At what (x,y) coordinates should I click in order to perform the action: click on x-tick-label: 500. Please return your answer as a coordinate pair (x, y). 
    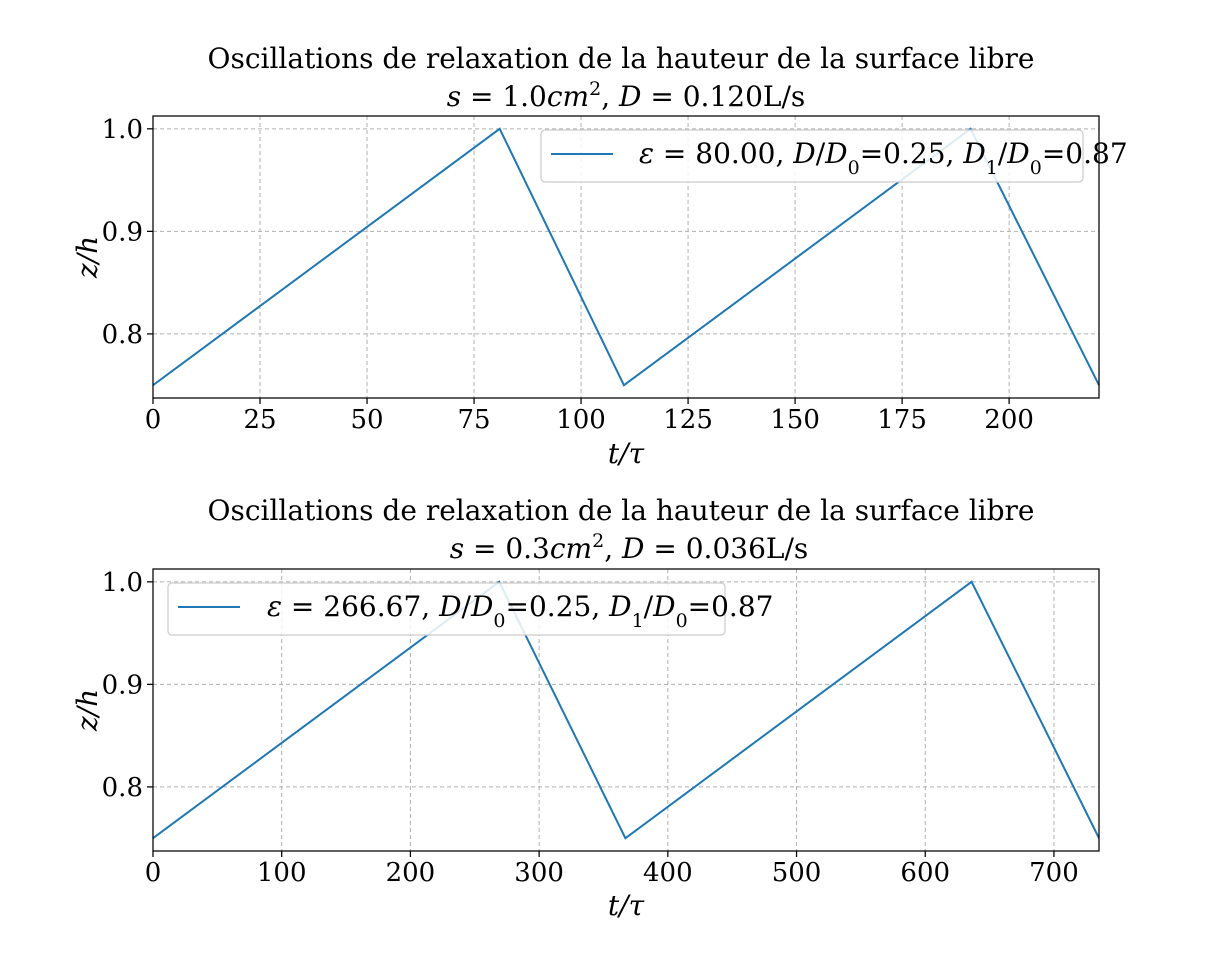
    Looking at the image, I should click on (797, 873).